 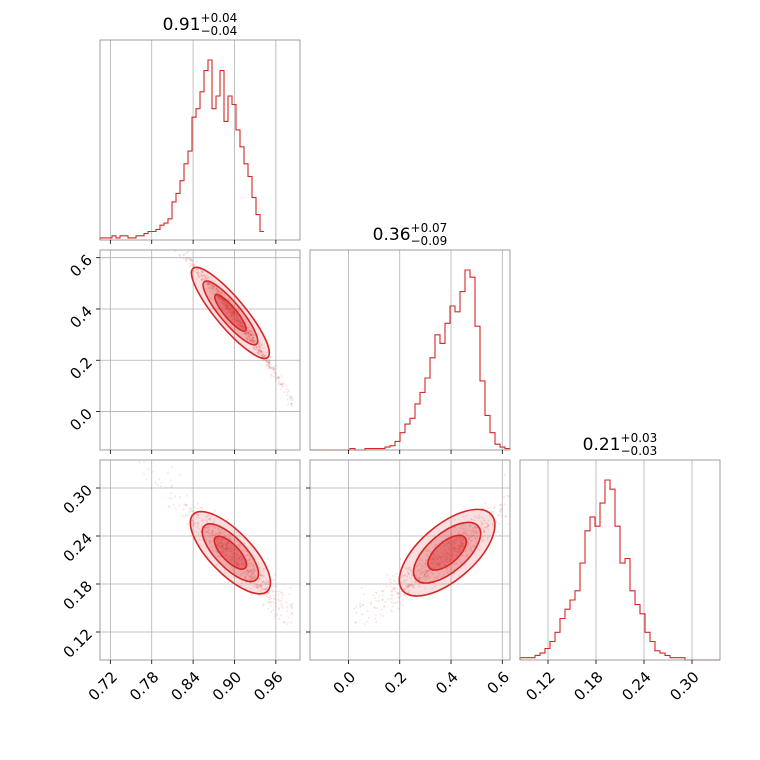 I want to click on parameter-title-2: 0.21+0.03, so click(x=620, y=443).